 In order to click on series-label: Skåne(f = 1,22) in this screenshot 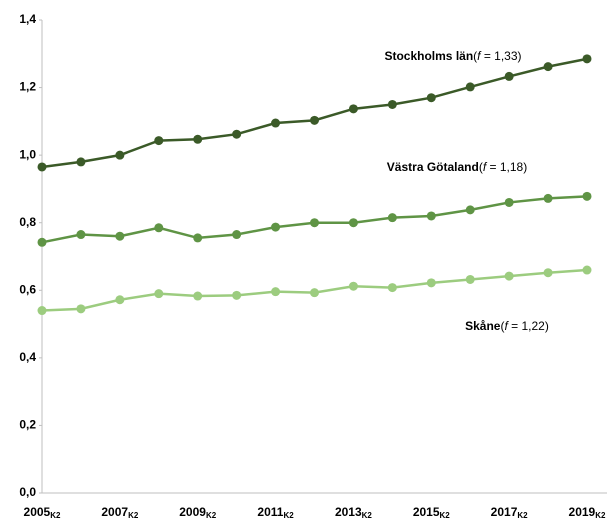, I will do `click(507, 326)`.